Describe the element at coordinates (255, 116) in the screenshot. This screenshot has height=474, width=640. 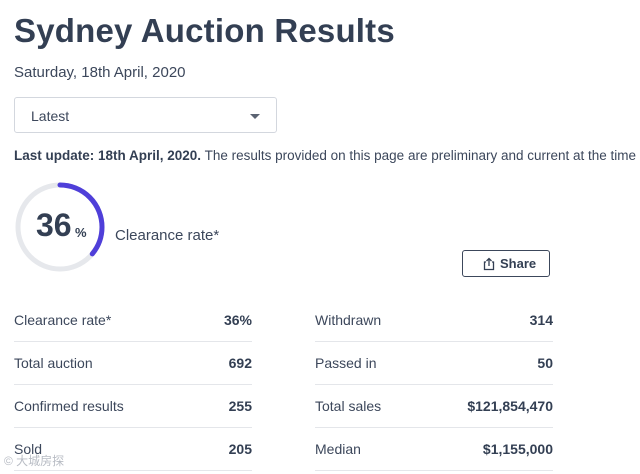
I see `chevron-down-icon` at that location.